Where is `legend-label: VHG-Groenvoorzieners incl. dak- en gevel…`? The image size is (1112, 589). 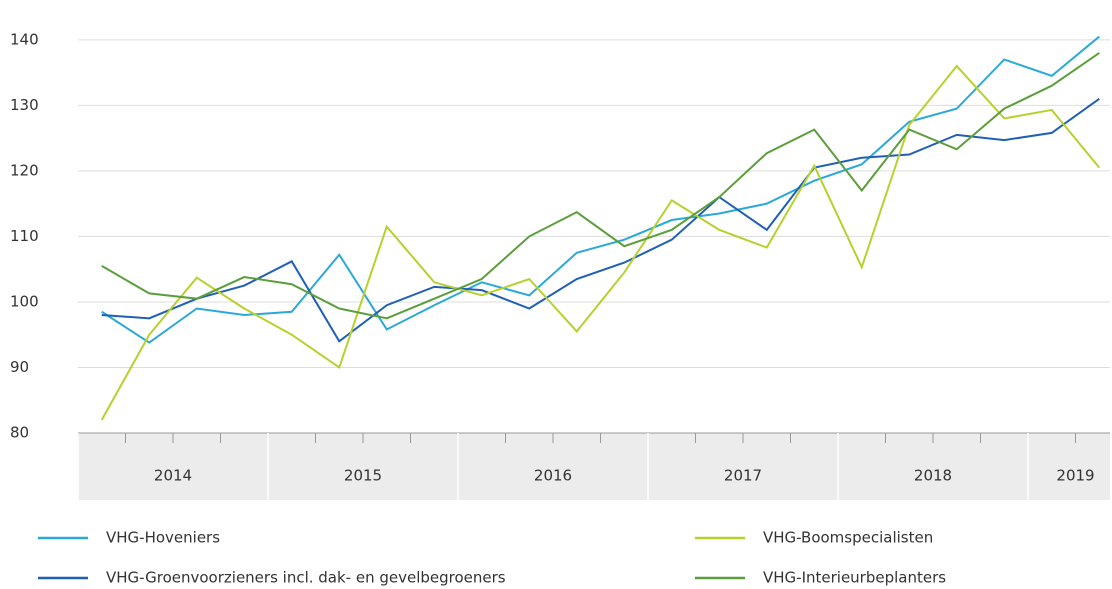
legend-label: VHG-Groenvoorzieners incl. dak- en gevel… is located at coordinates (306, 578).